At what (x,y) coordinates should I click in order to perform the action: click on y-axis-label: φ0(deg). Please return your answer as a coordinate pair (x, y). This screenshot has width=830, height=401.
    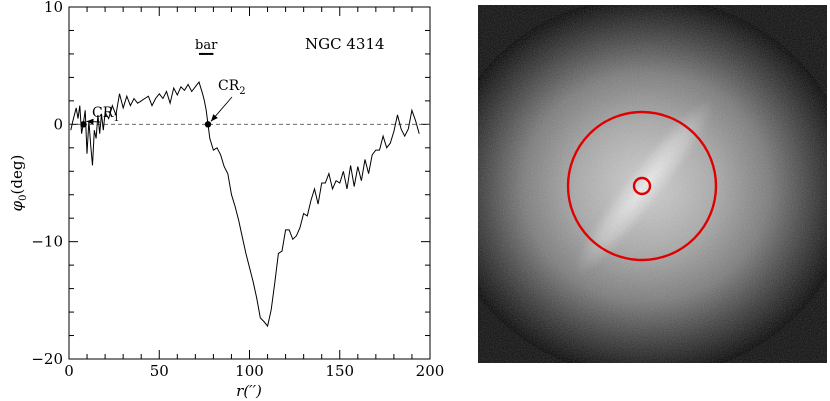
    Looking at the image, I should click on (18, 183).